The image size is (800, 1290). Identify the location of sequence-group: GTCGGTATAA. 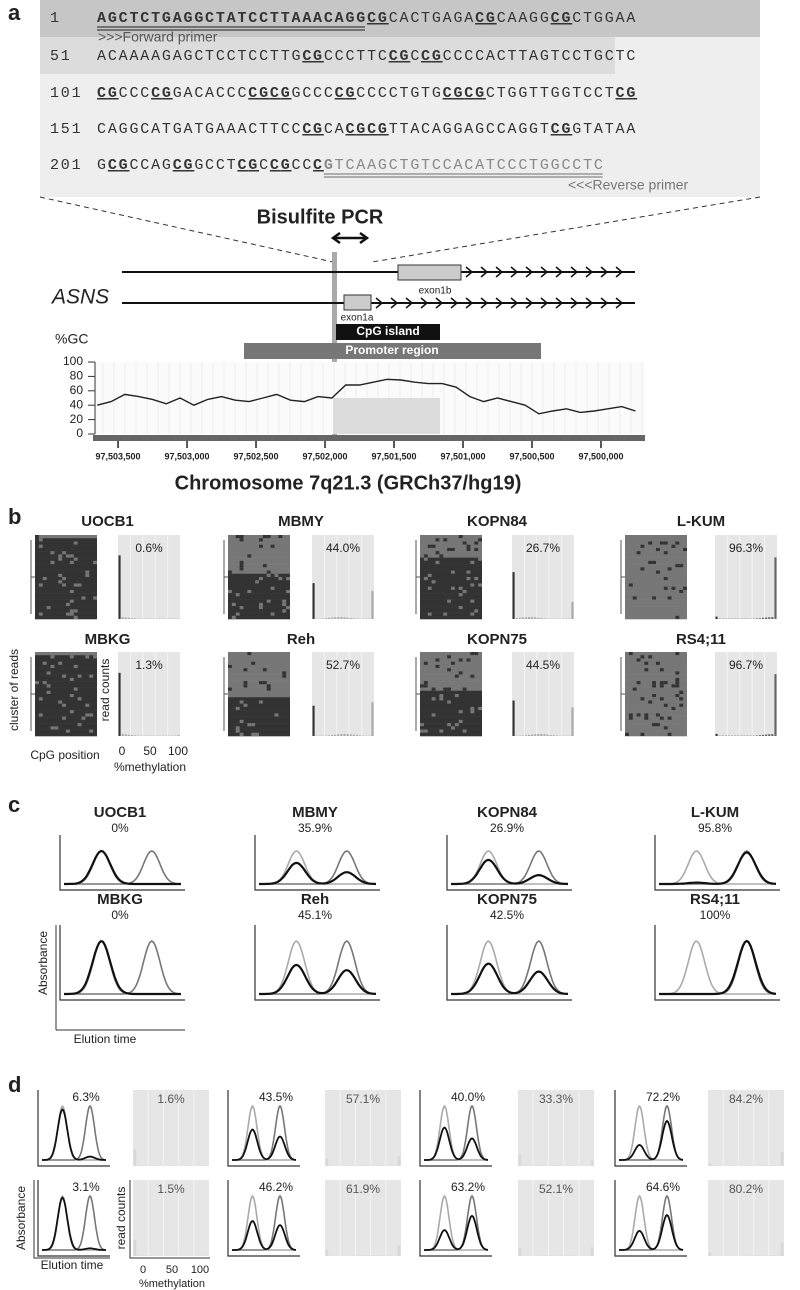
(583, 129).